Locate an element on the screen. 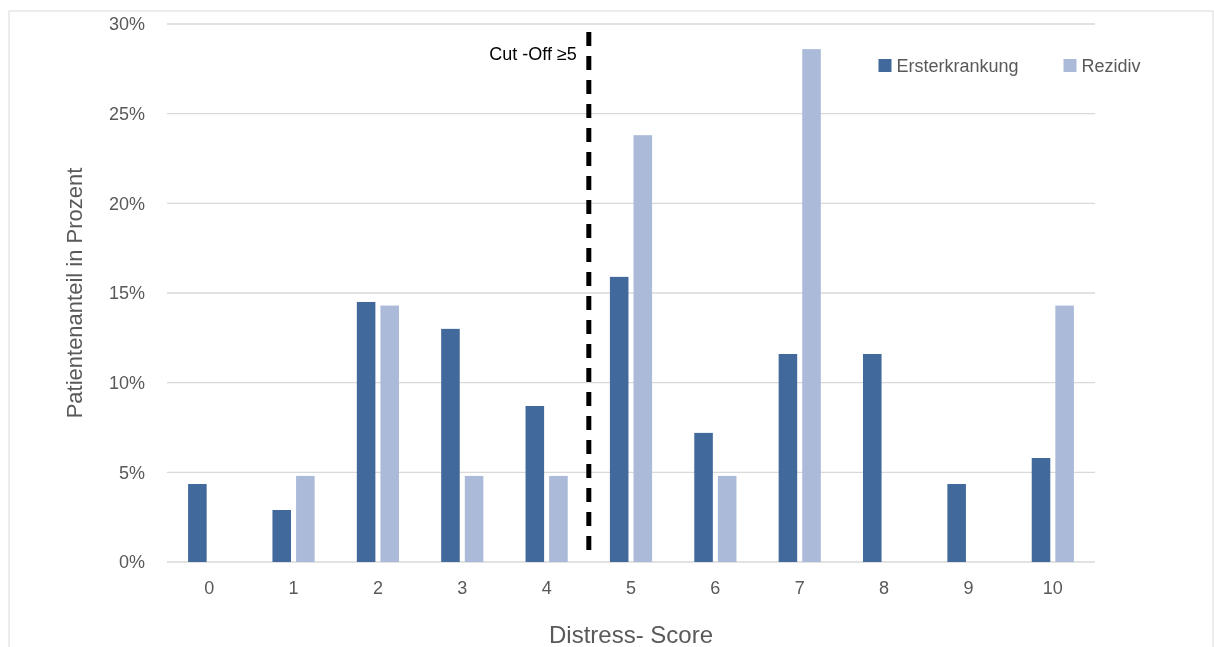 This screenshot has width=1214, height=647. y-axis-title: Patientenanteil in Prozent is located at coordinates (74, 293).